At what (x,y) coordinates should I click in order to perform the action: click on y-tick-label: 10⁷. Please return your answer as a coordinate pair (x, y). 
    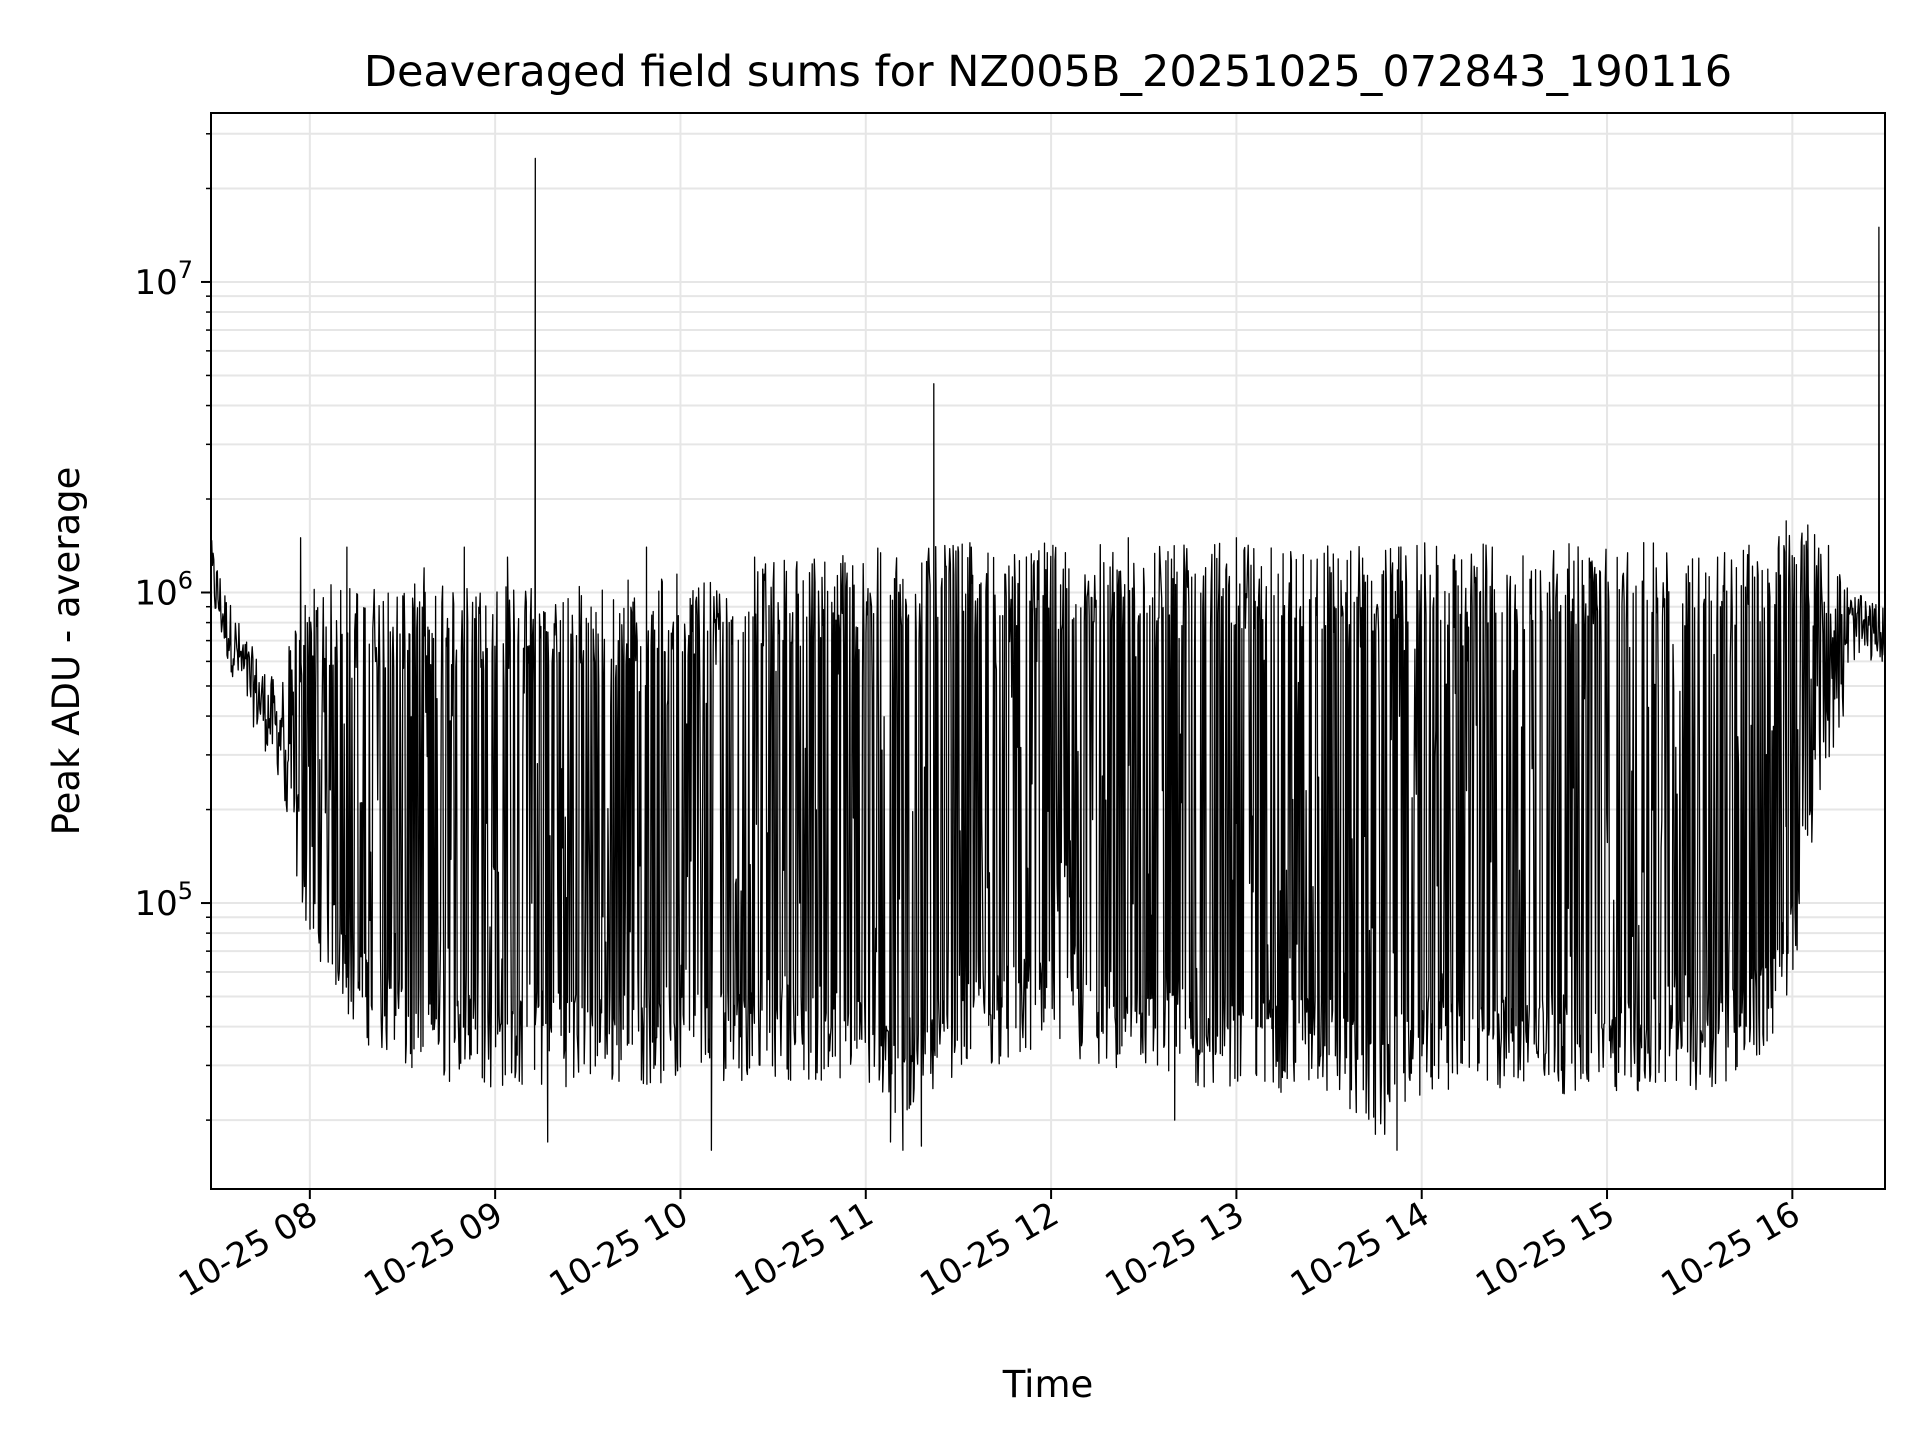
    Looking at the image, I should click on (163, 279).